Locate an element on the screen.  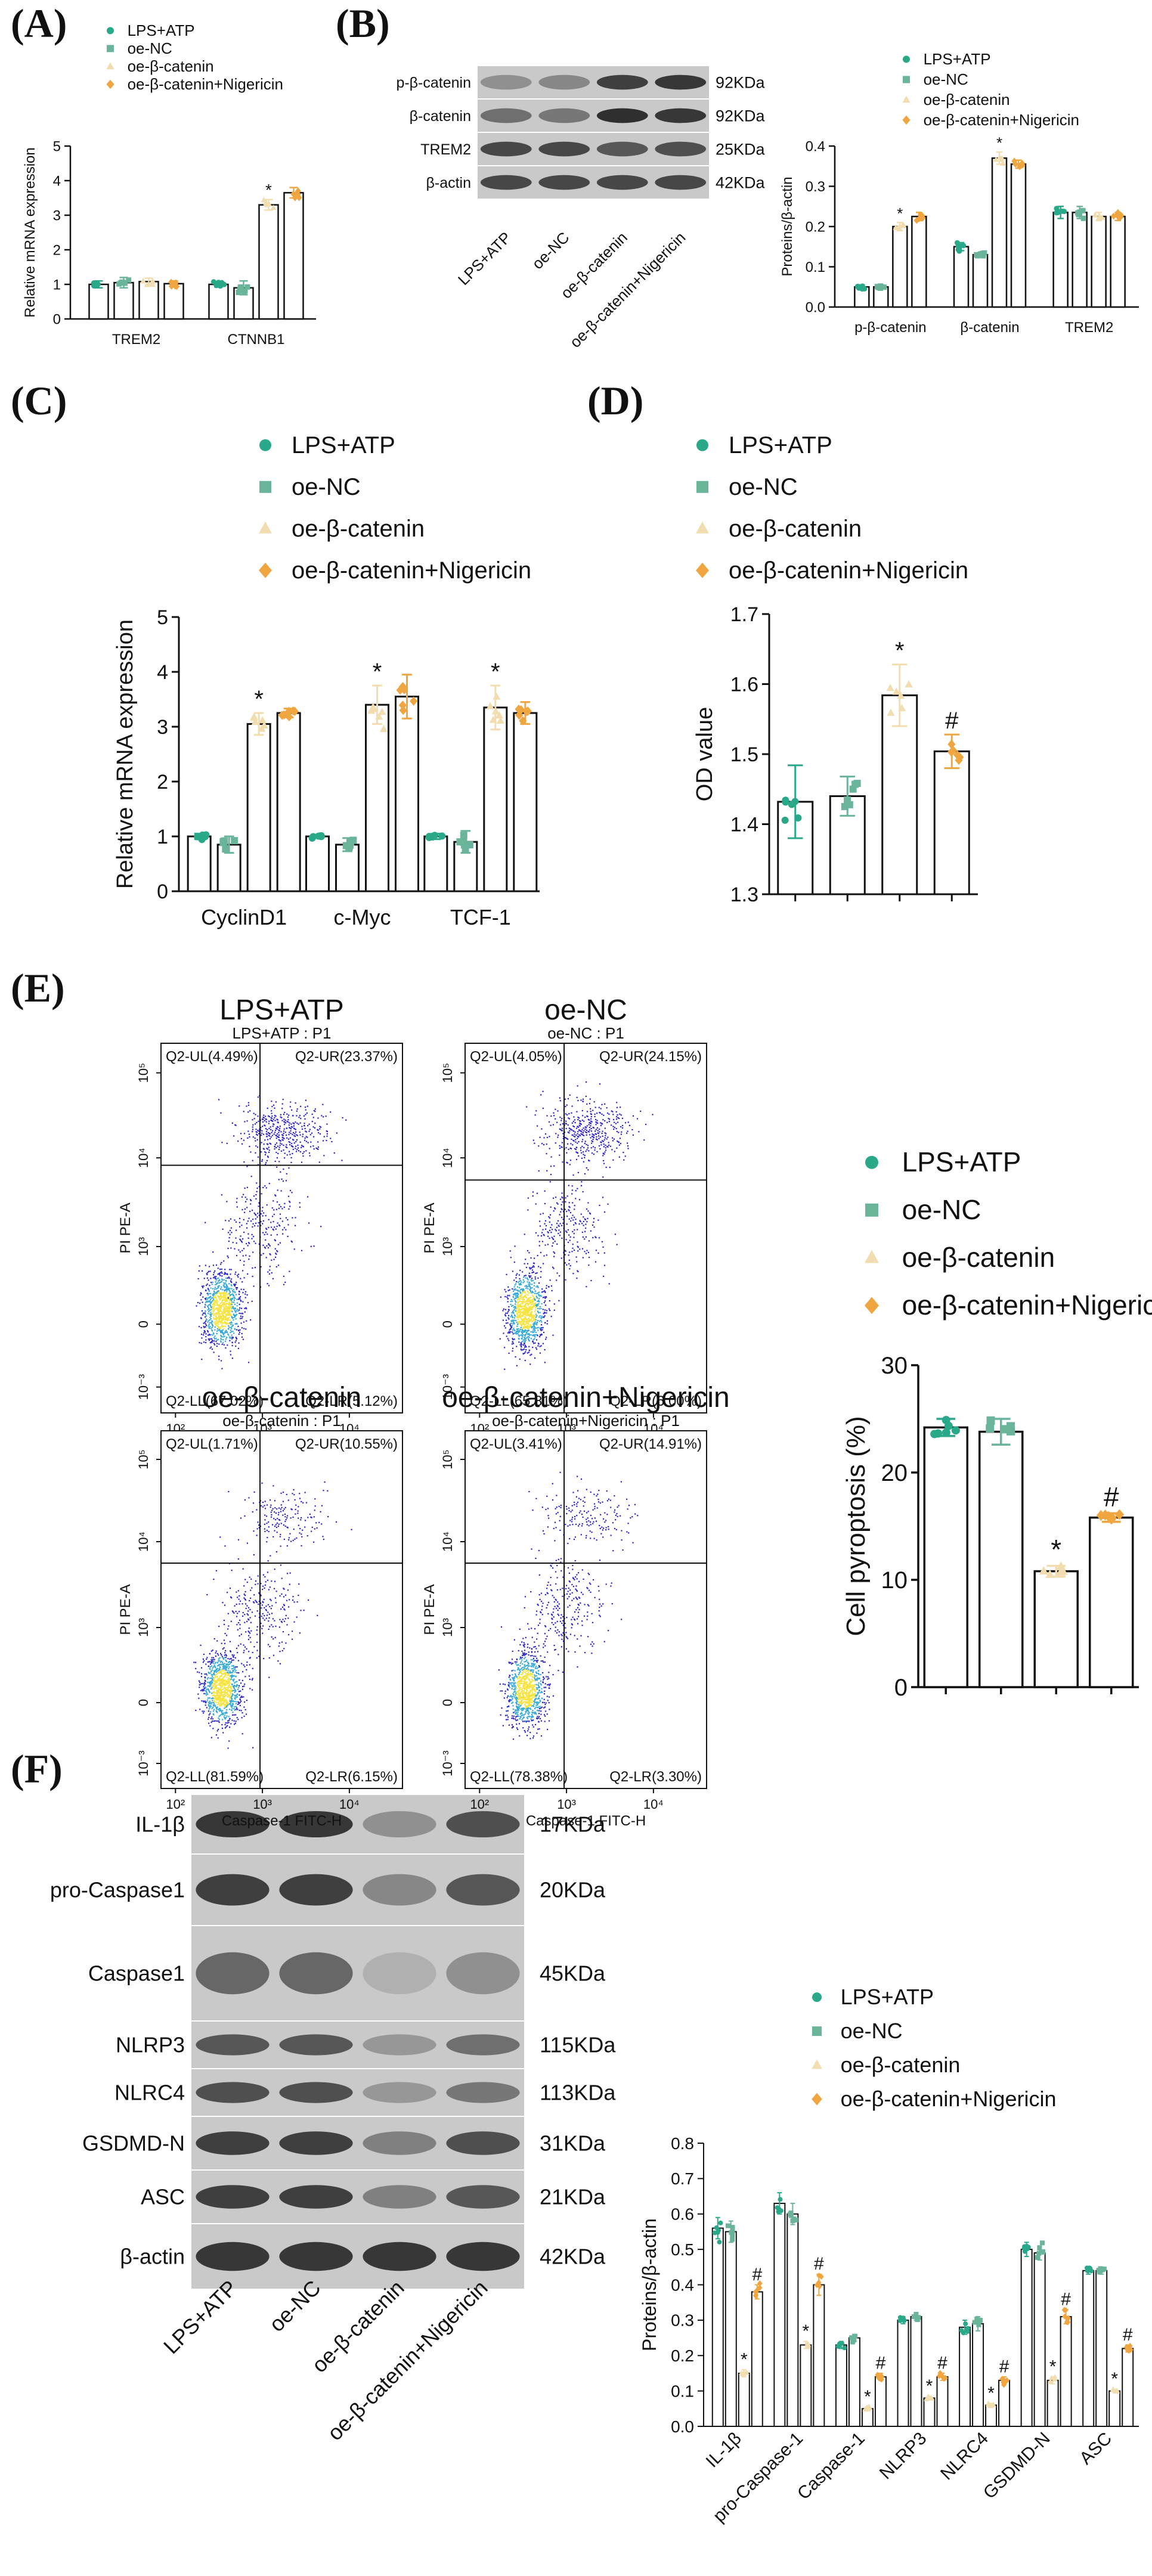
significance-mark: * is located at coordinates (1056, 1549).